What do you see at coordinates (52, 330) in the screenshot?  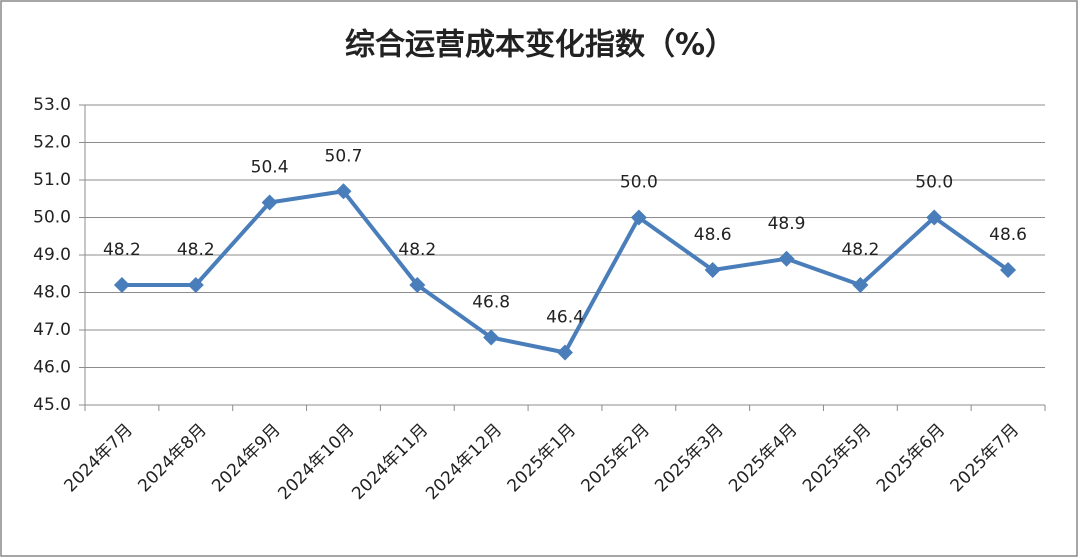 I see `y-tick-label: 47.0` at bounding box center [52, 330].